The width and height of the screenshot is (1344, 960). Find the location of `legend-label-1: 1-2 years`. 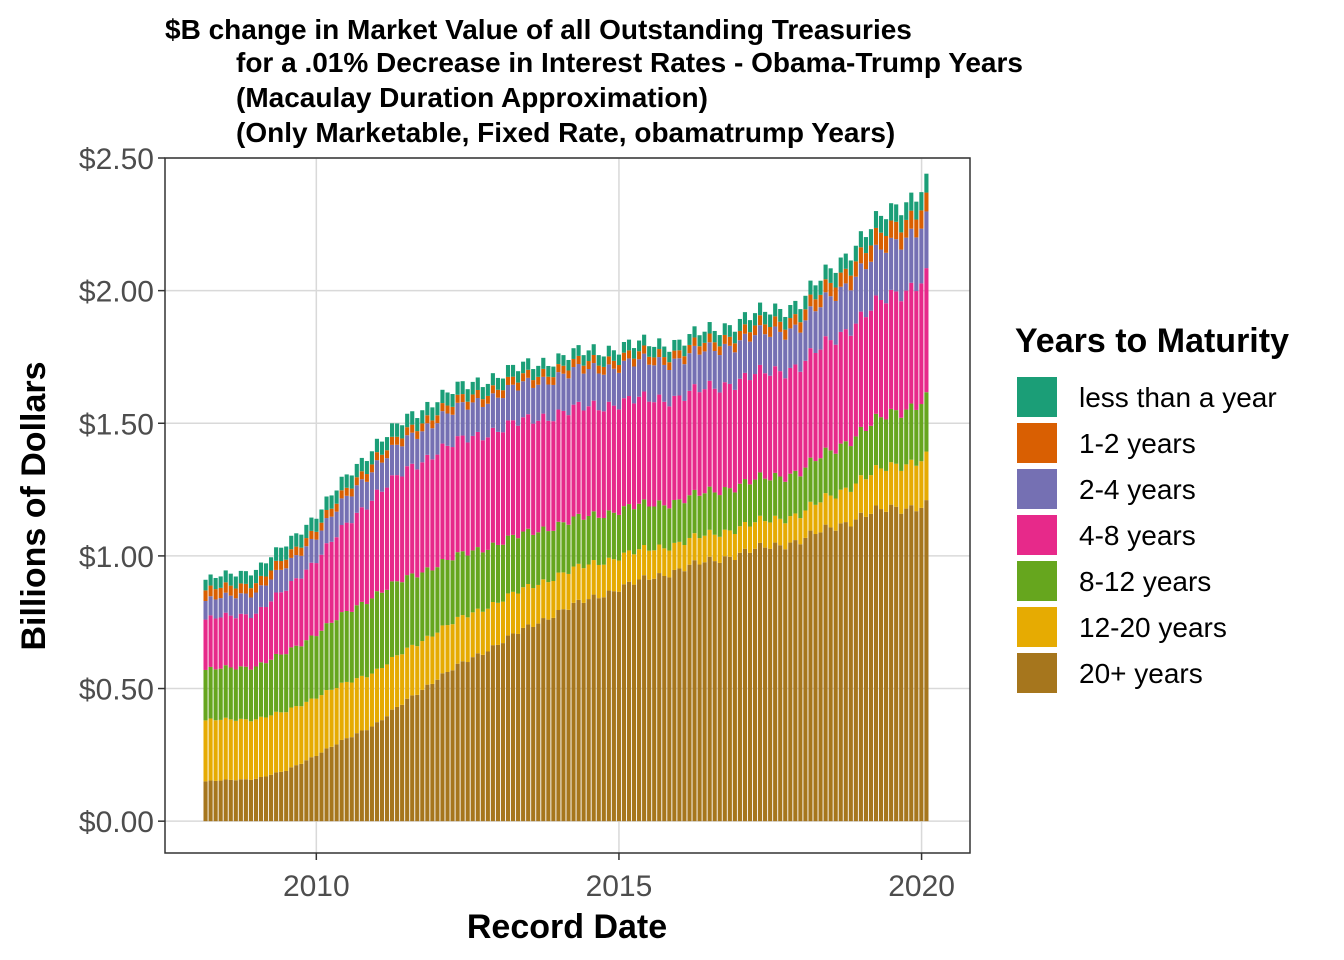

legend-label-1: 1-2 years is located at coordinates (1137, 443).